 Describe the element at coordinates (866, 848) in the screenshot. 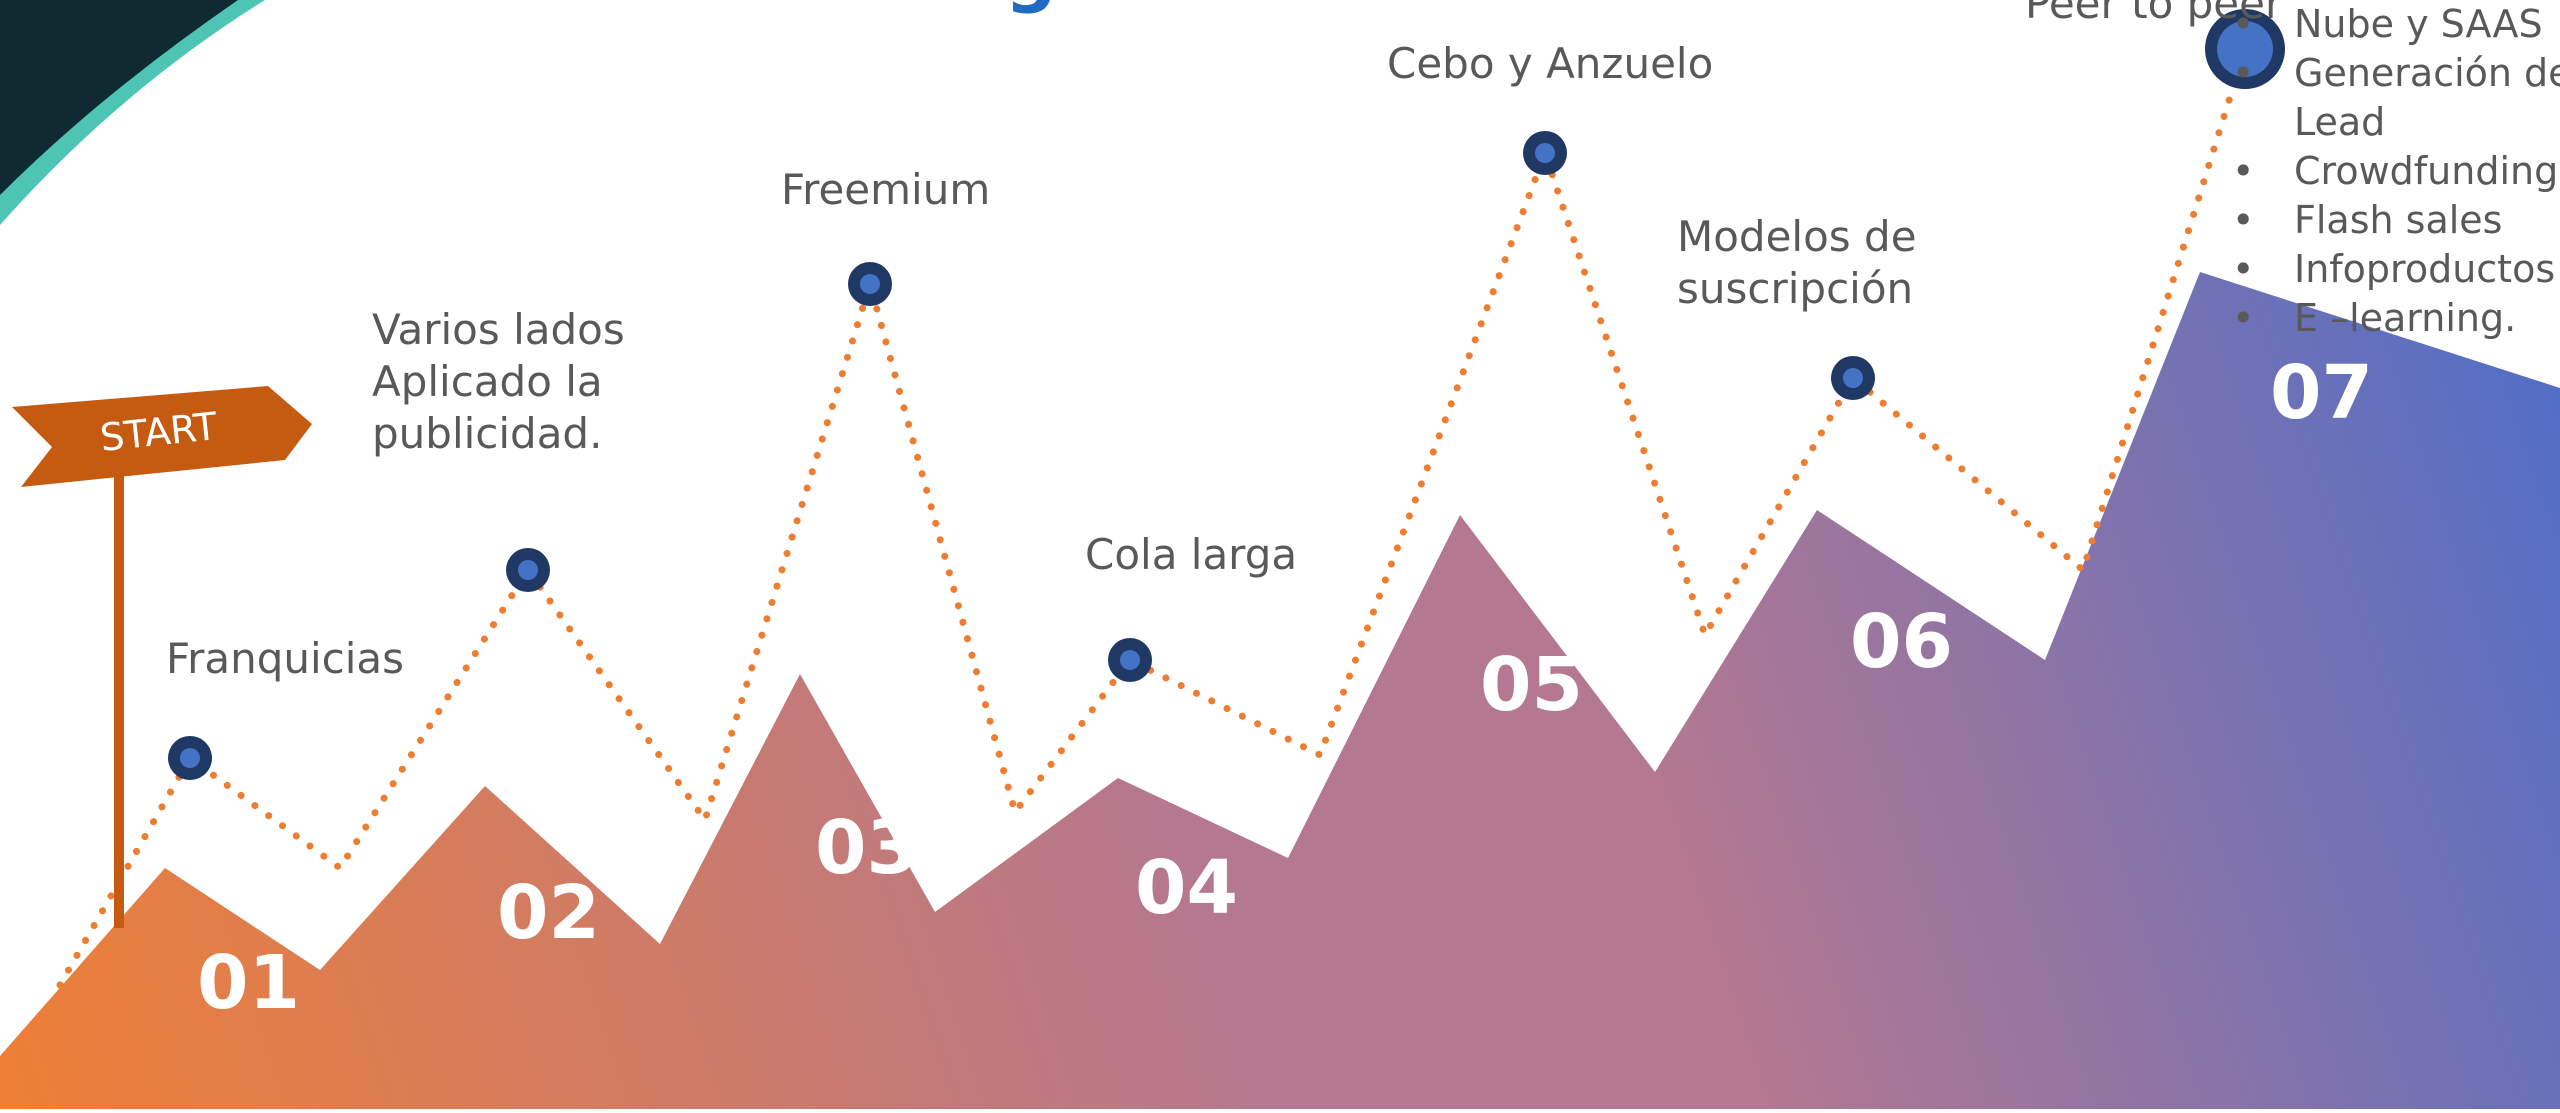

I see `step-number-03: 03` at that location.